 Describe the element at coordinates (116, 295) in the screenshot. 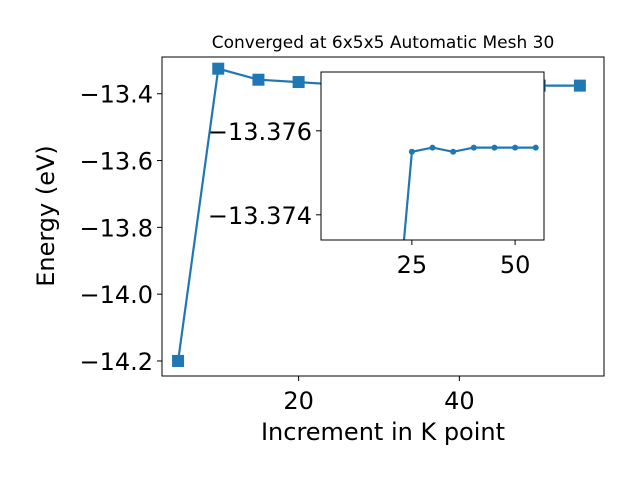

I see `main-y-tick-label: −14.0` at that location.